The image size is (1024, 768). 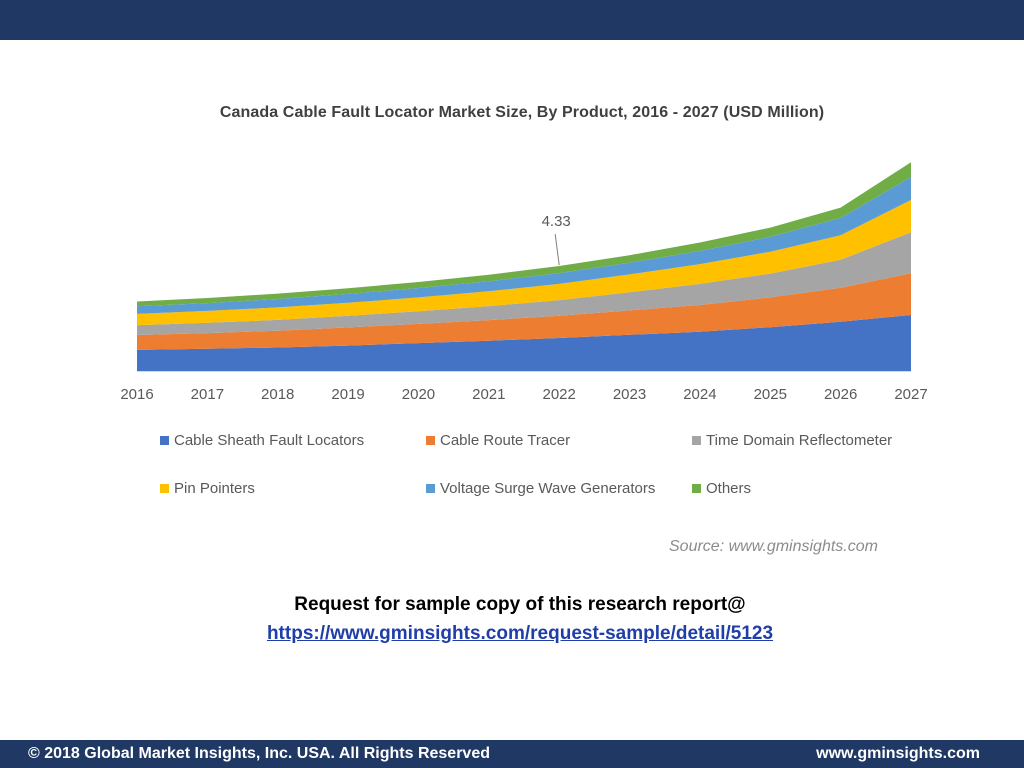 I want to click on area-series-pin-pointers, so click(x=524, y=263).